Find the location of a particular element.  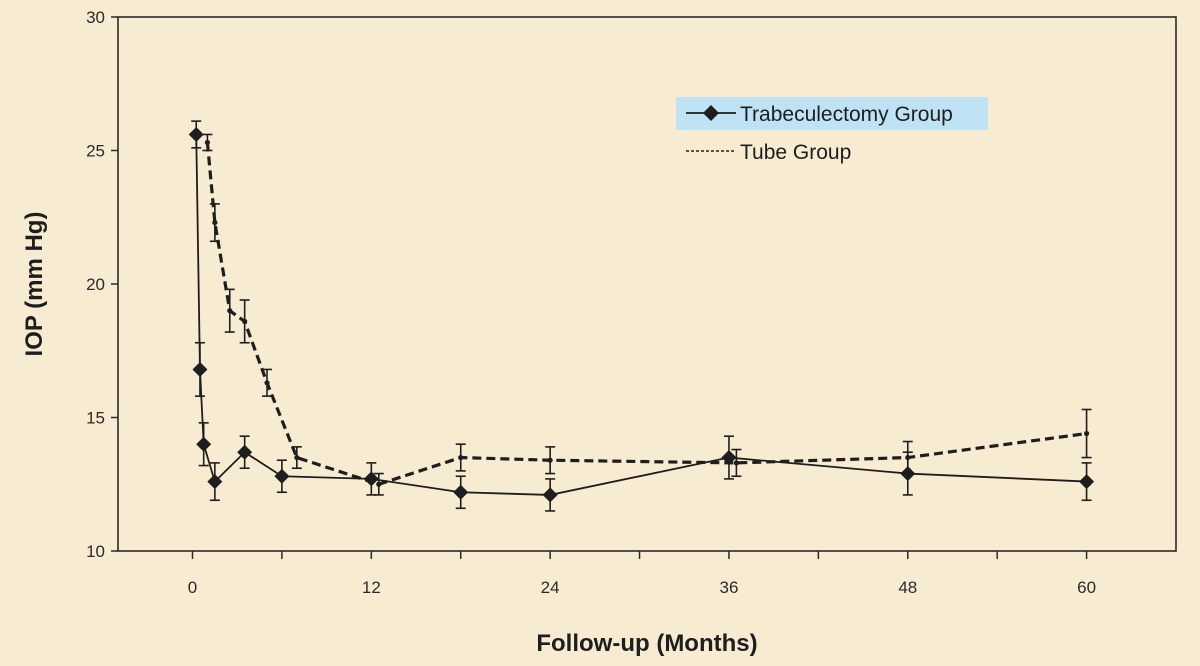

y-tick-label: 10 is located at coordinates (95, 551).